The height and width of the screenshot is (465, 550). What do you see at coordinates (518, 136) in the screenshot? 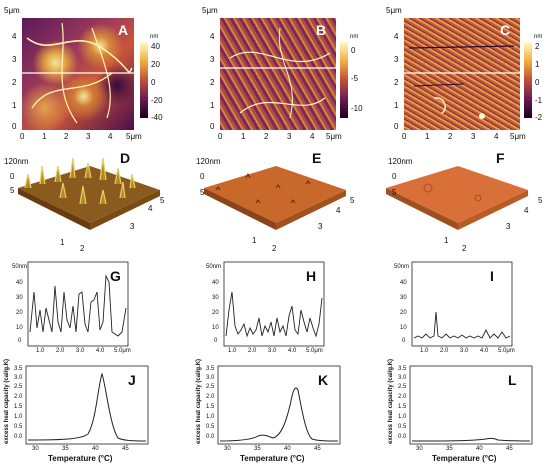
I see `afm-c-xtick: 5μm` at bounding box center [518, 136].